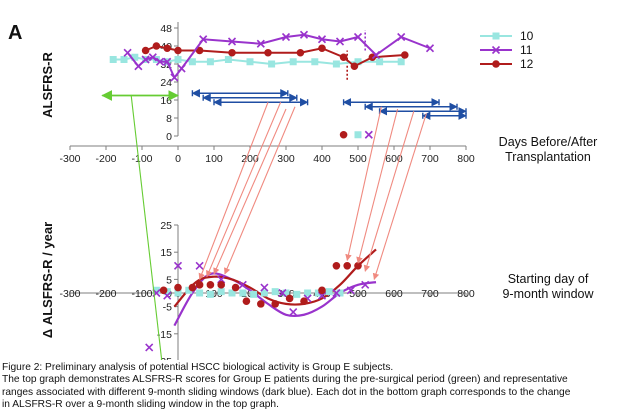 This screenshot has height=417, width=640. I want to click on bottom-x-tick-label: 800, so click(466, 294).